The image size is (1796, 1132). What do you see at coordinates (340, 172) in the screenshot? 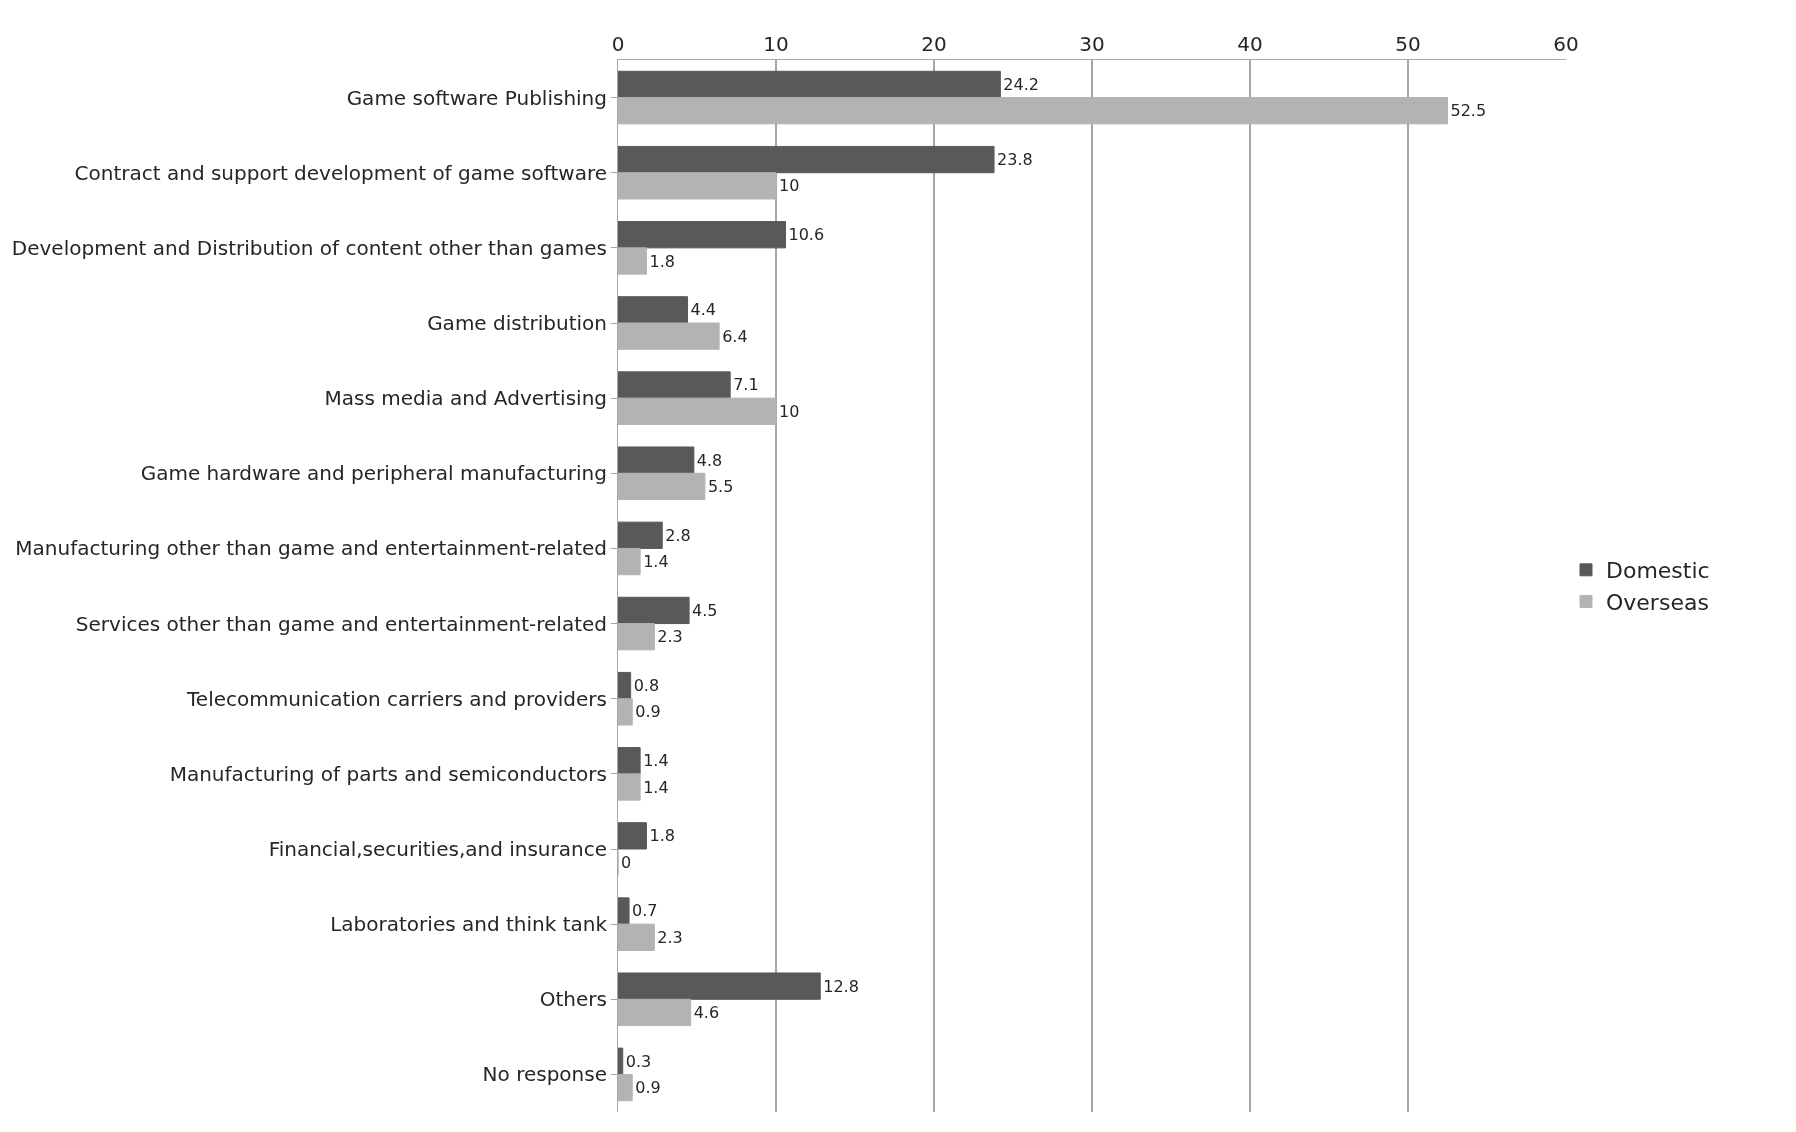
I see `y-tick-label: Contract and support development of game software` at bounding box center [340, 172].